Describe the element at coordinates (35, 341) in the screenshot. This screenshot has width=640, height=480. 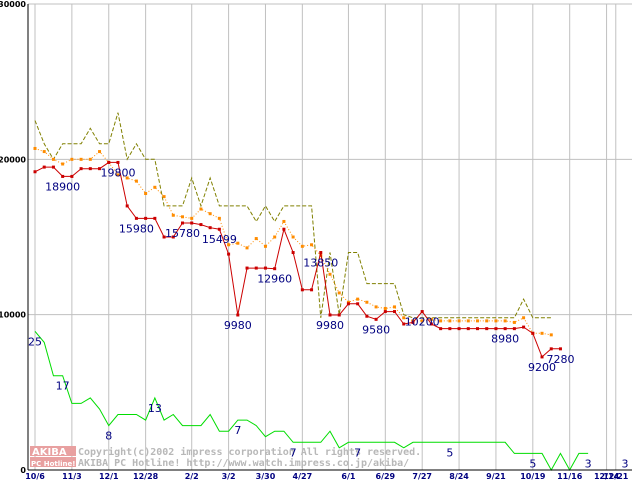
I see `data-label: 25` at that location.